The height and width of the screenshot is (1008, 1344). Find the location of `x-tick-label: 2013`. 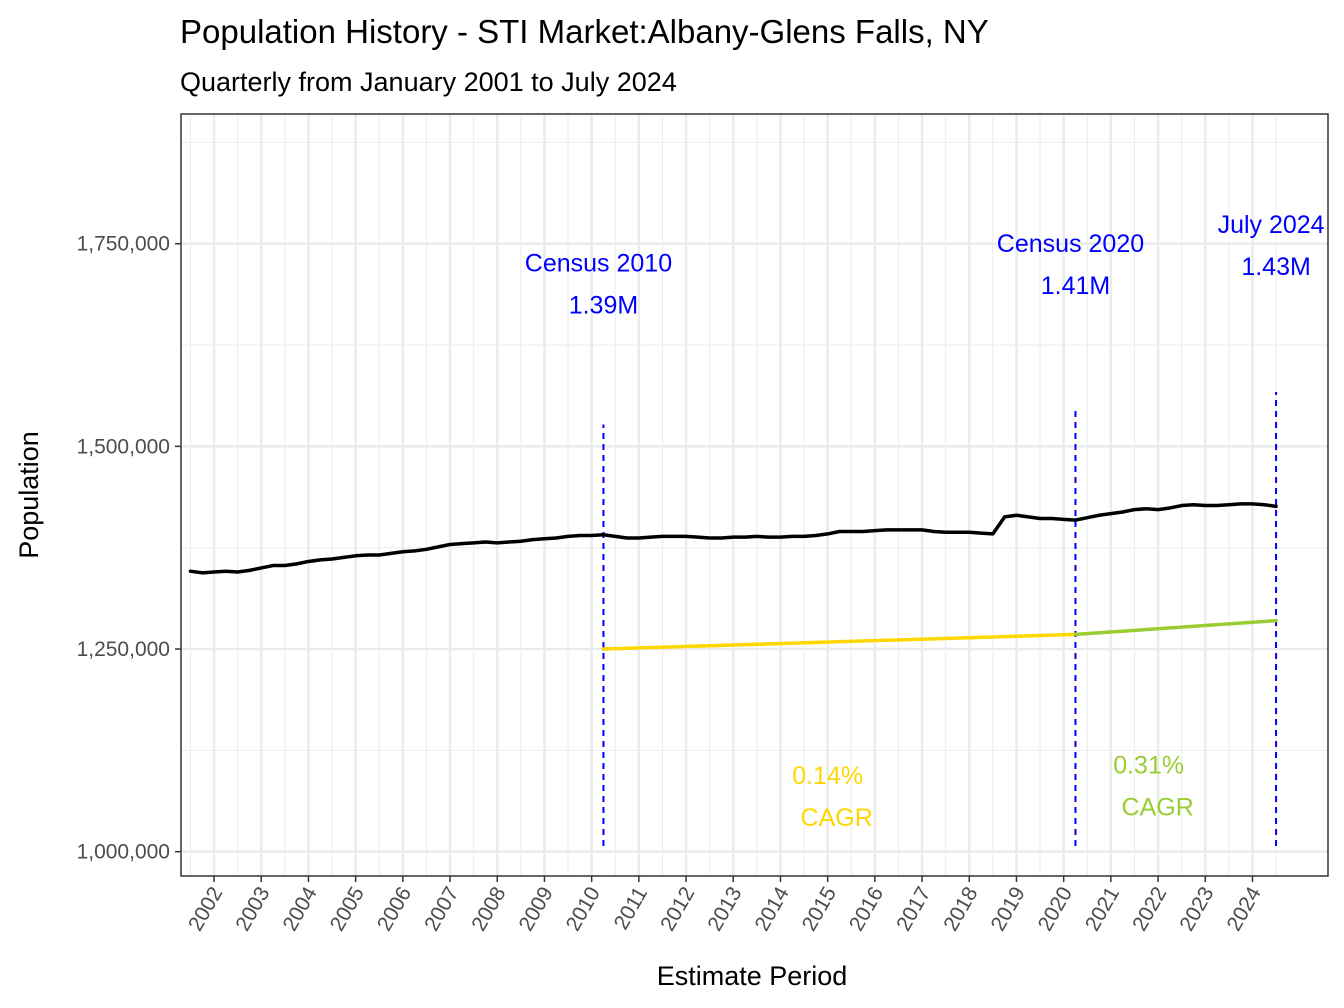

x-tick-label: 2013 is located at coordinates (724, 909).